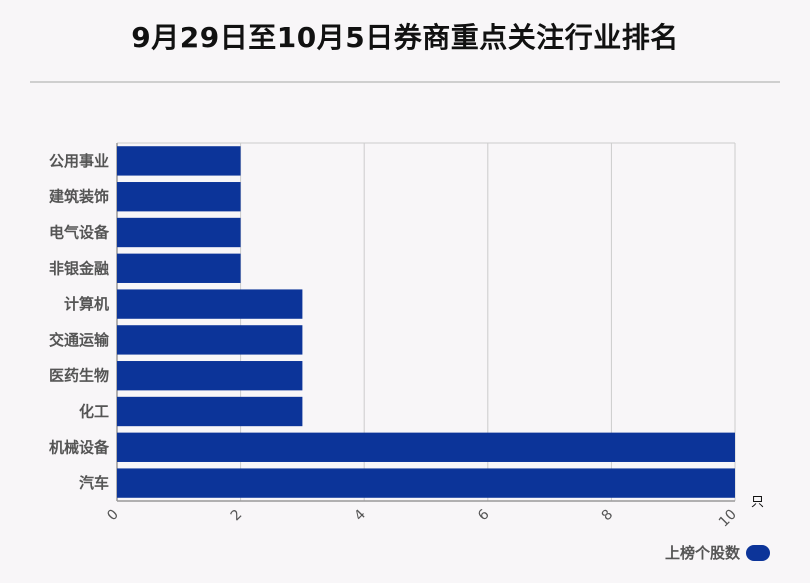  I want to click on chart-title: 9月29日至10月5日券商重点关注行业排名, so click(405, 37).